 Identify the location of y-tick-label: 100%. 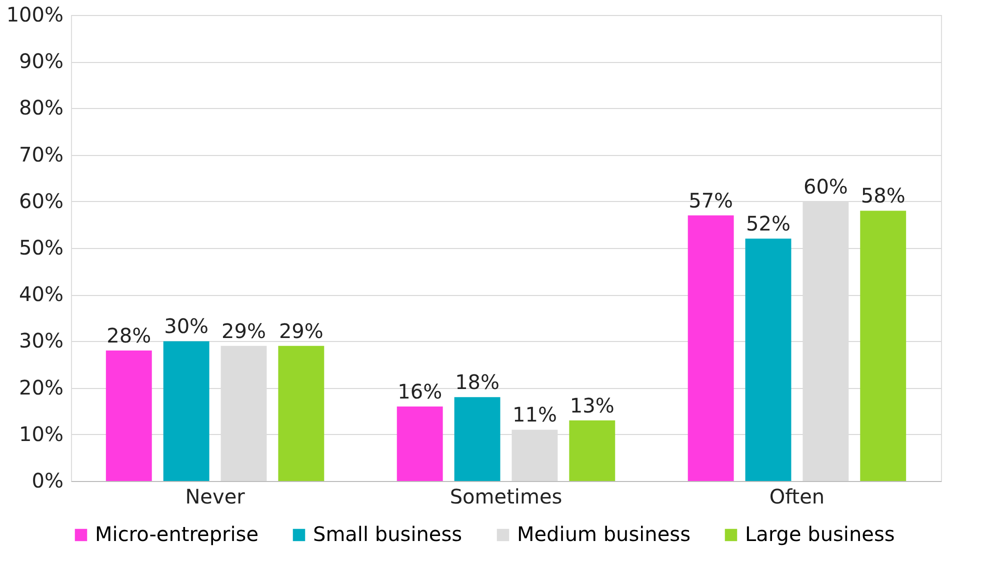
(35, 14).